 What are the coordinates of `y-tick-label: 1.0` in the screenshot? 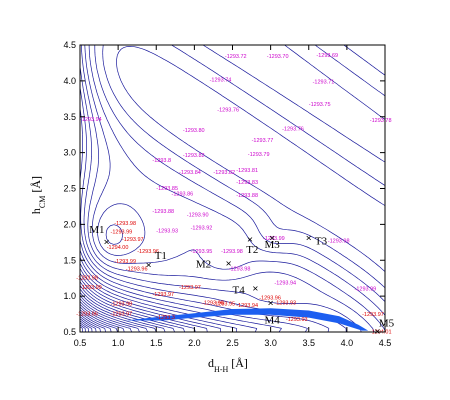 It's located at (69, 296).